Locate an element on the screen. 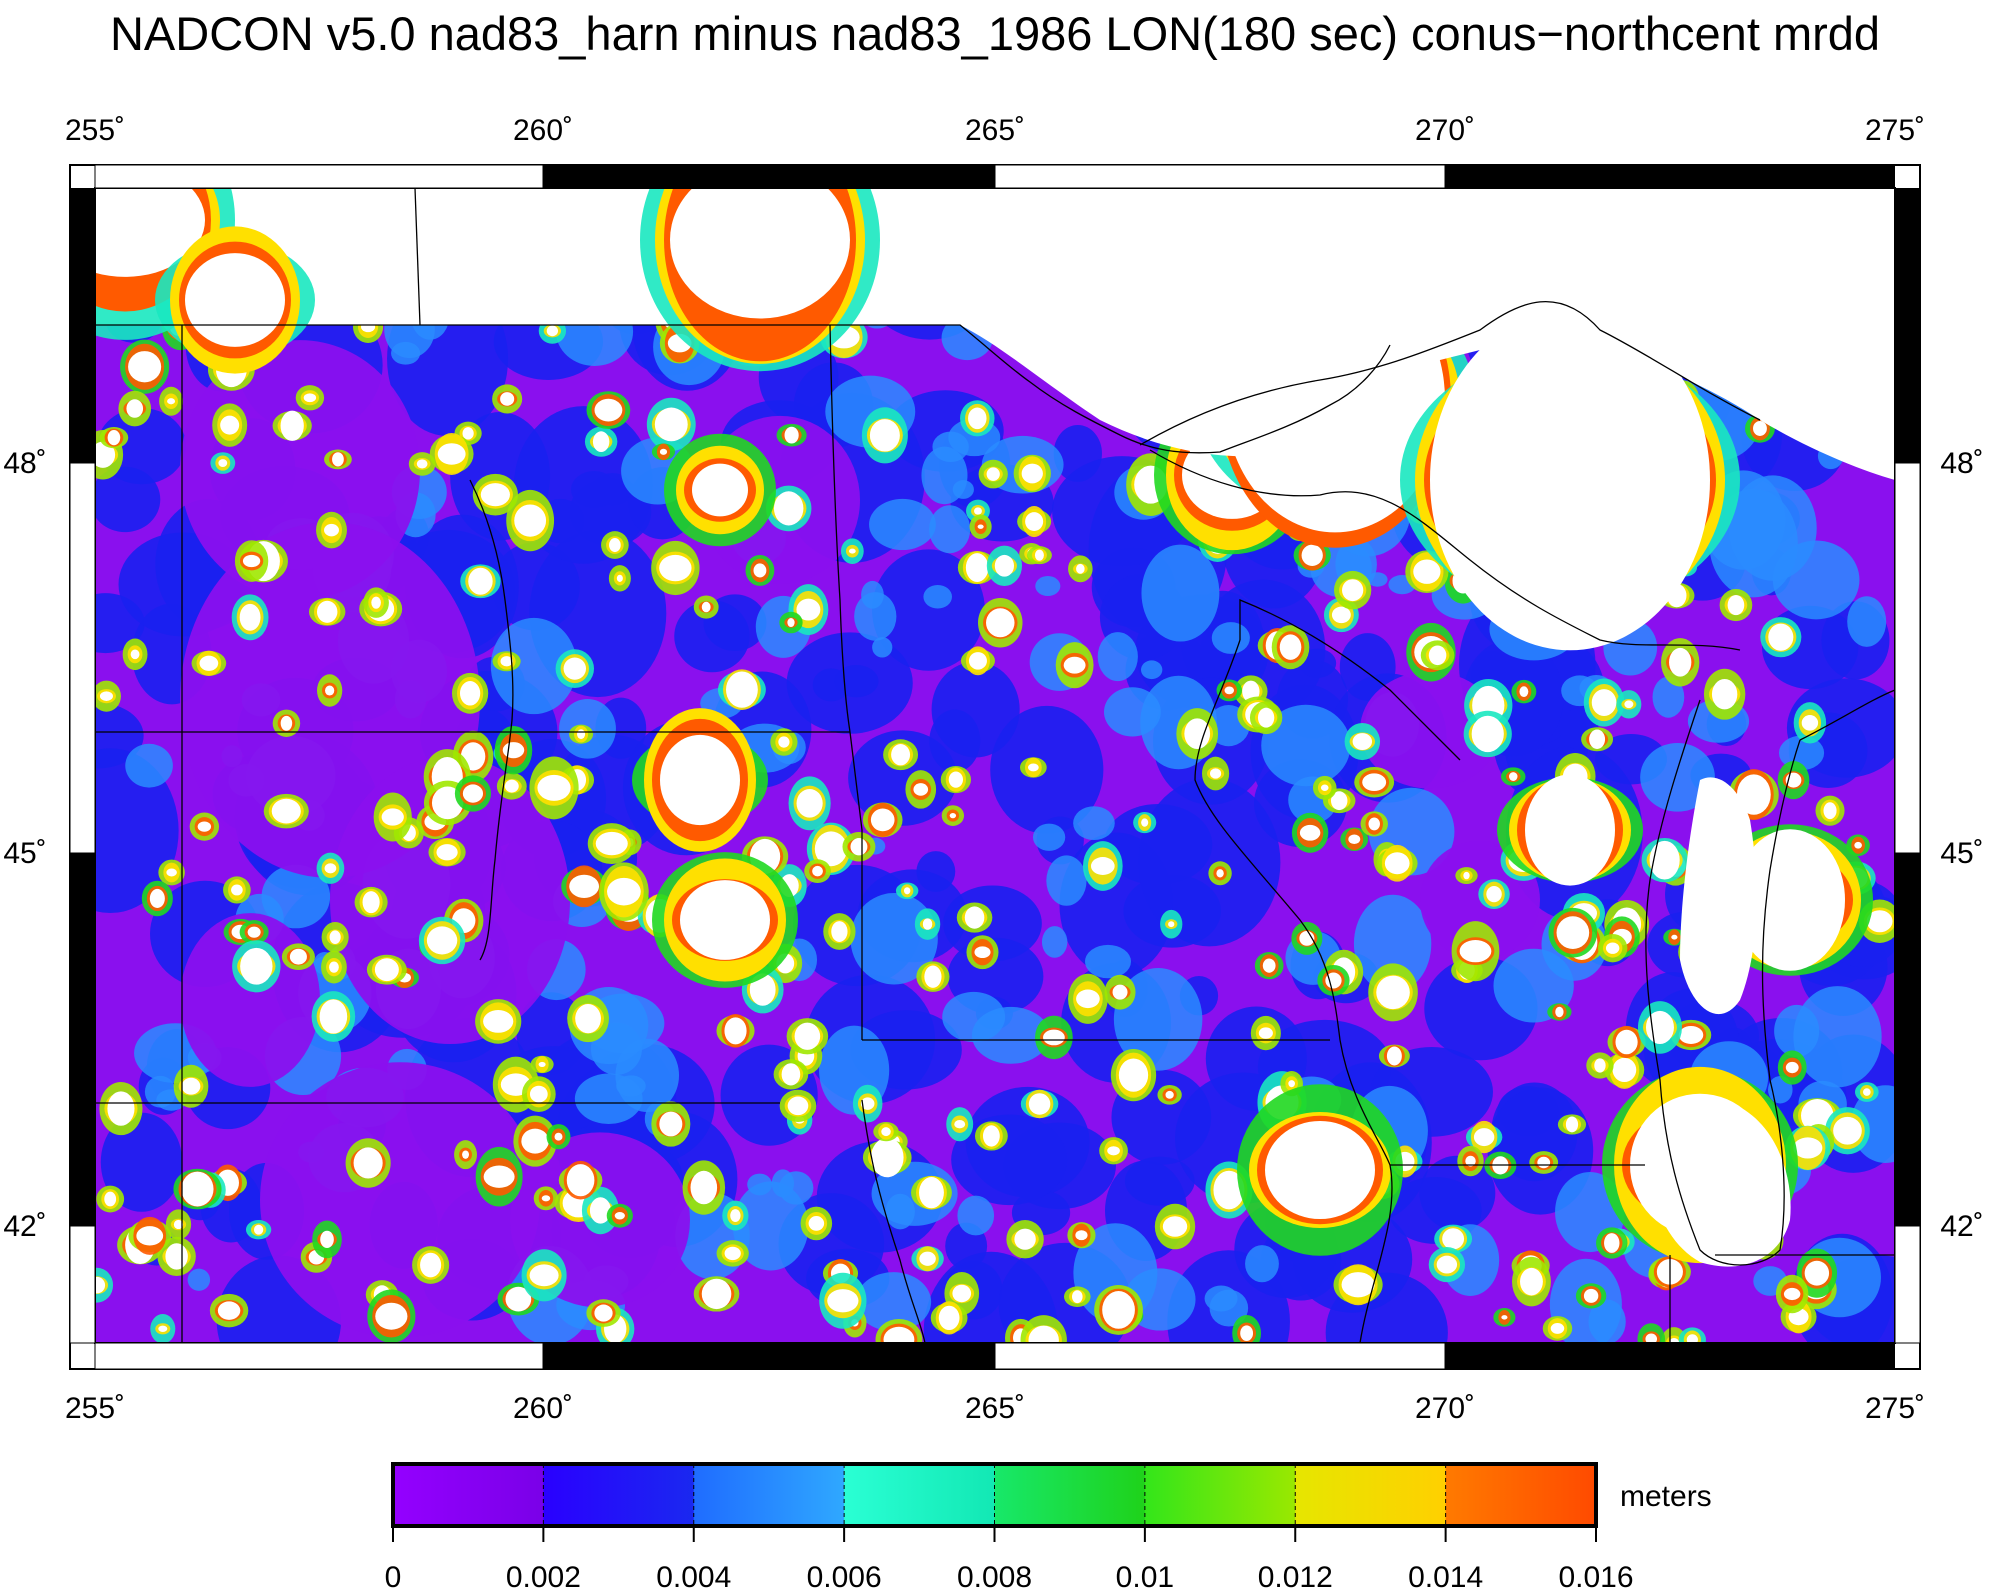 This screenshot has height=1595, width=1990. color-scale-tick-label: 0.008 is located at coordinates (994, 1577).